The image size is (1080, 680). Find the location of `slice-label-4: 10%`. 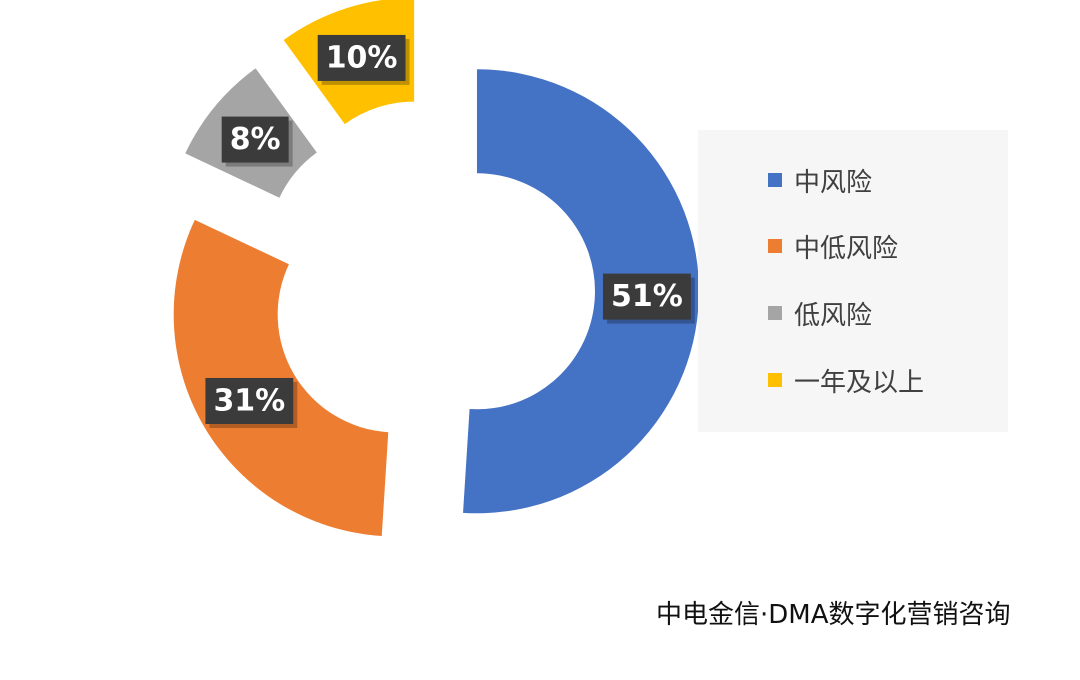

slice-label-4: 10% is located at coordinates (363, 59).